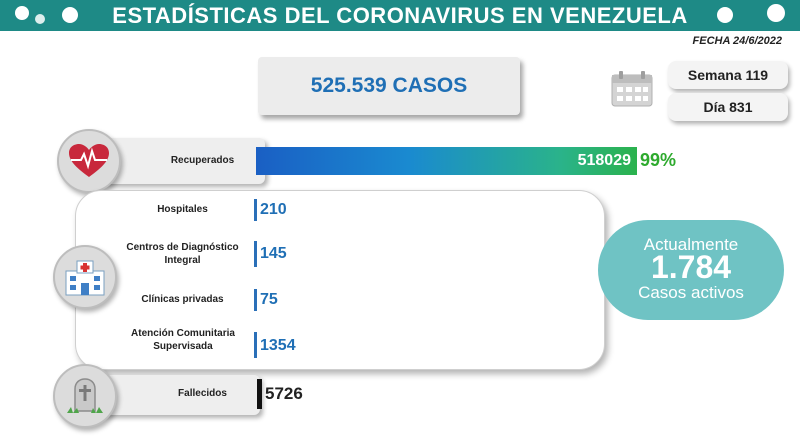  What do you see at coordinates (446, 161) in the screenshot?
I see `recovered-bar: 518029` at bounding box center [446, 161].